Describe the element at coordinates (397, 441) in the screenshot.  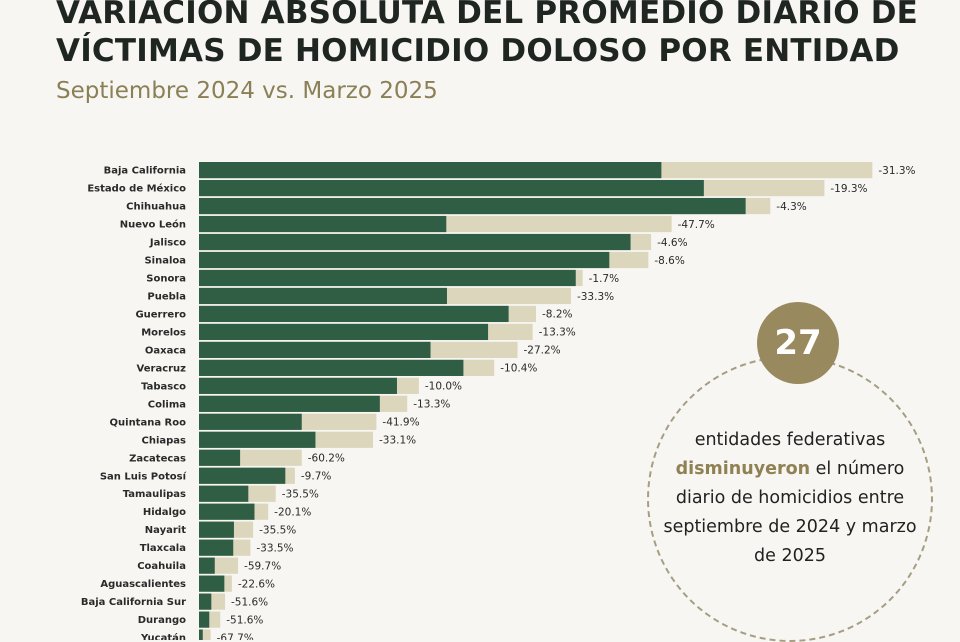
I see `percent-label: -33.1%` at that location.